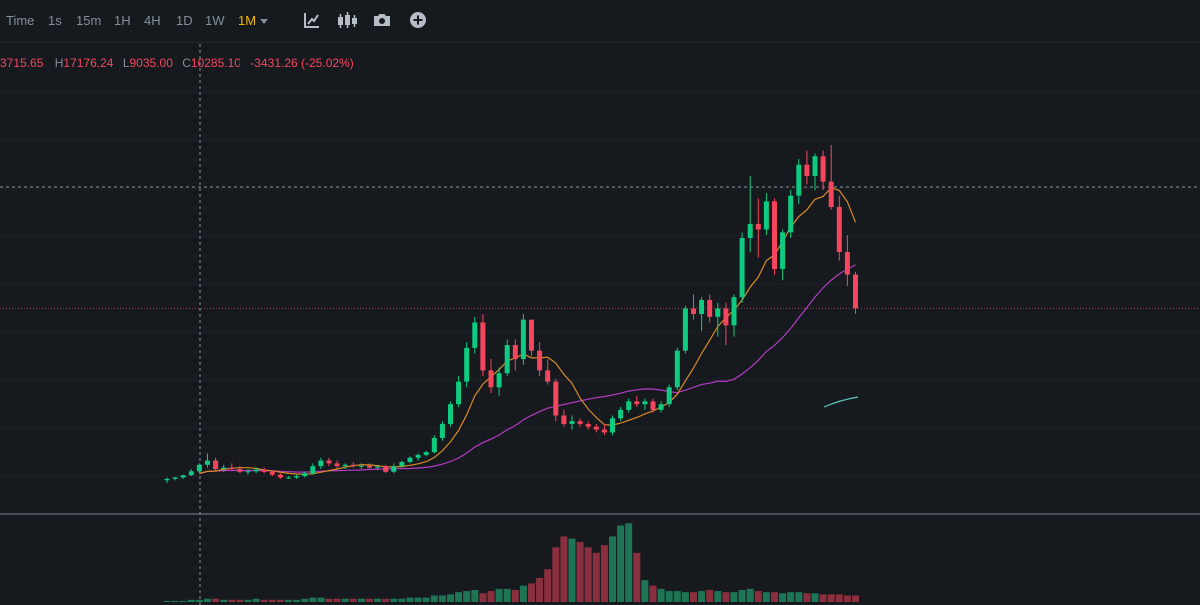 The height and width of the screenshot is (605, 1200). I want to click on camera-icon, so click(383, 21).